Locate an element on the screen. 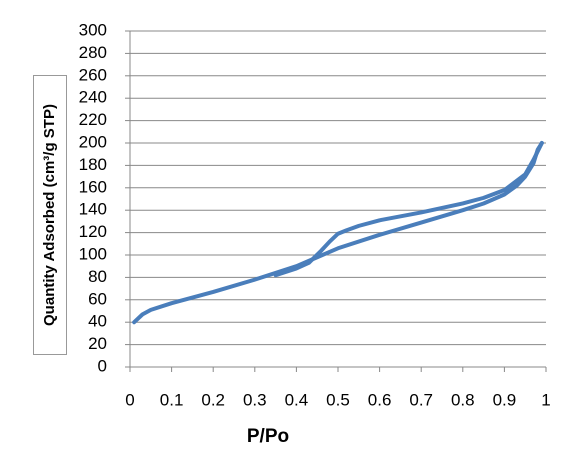 The height and width of the screenshot is (453, 573). y-tick-label: 260 is located at coordinates (93, 74).